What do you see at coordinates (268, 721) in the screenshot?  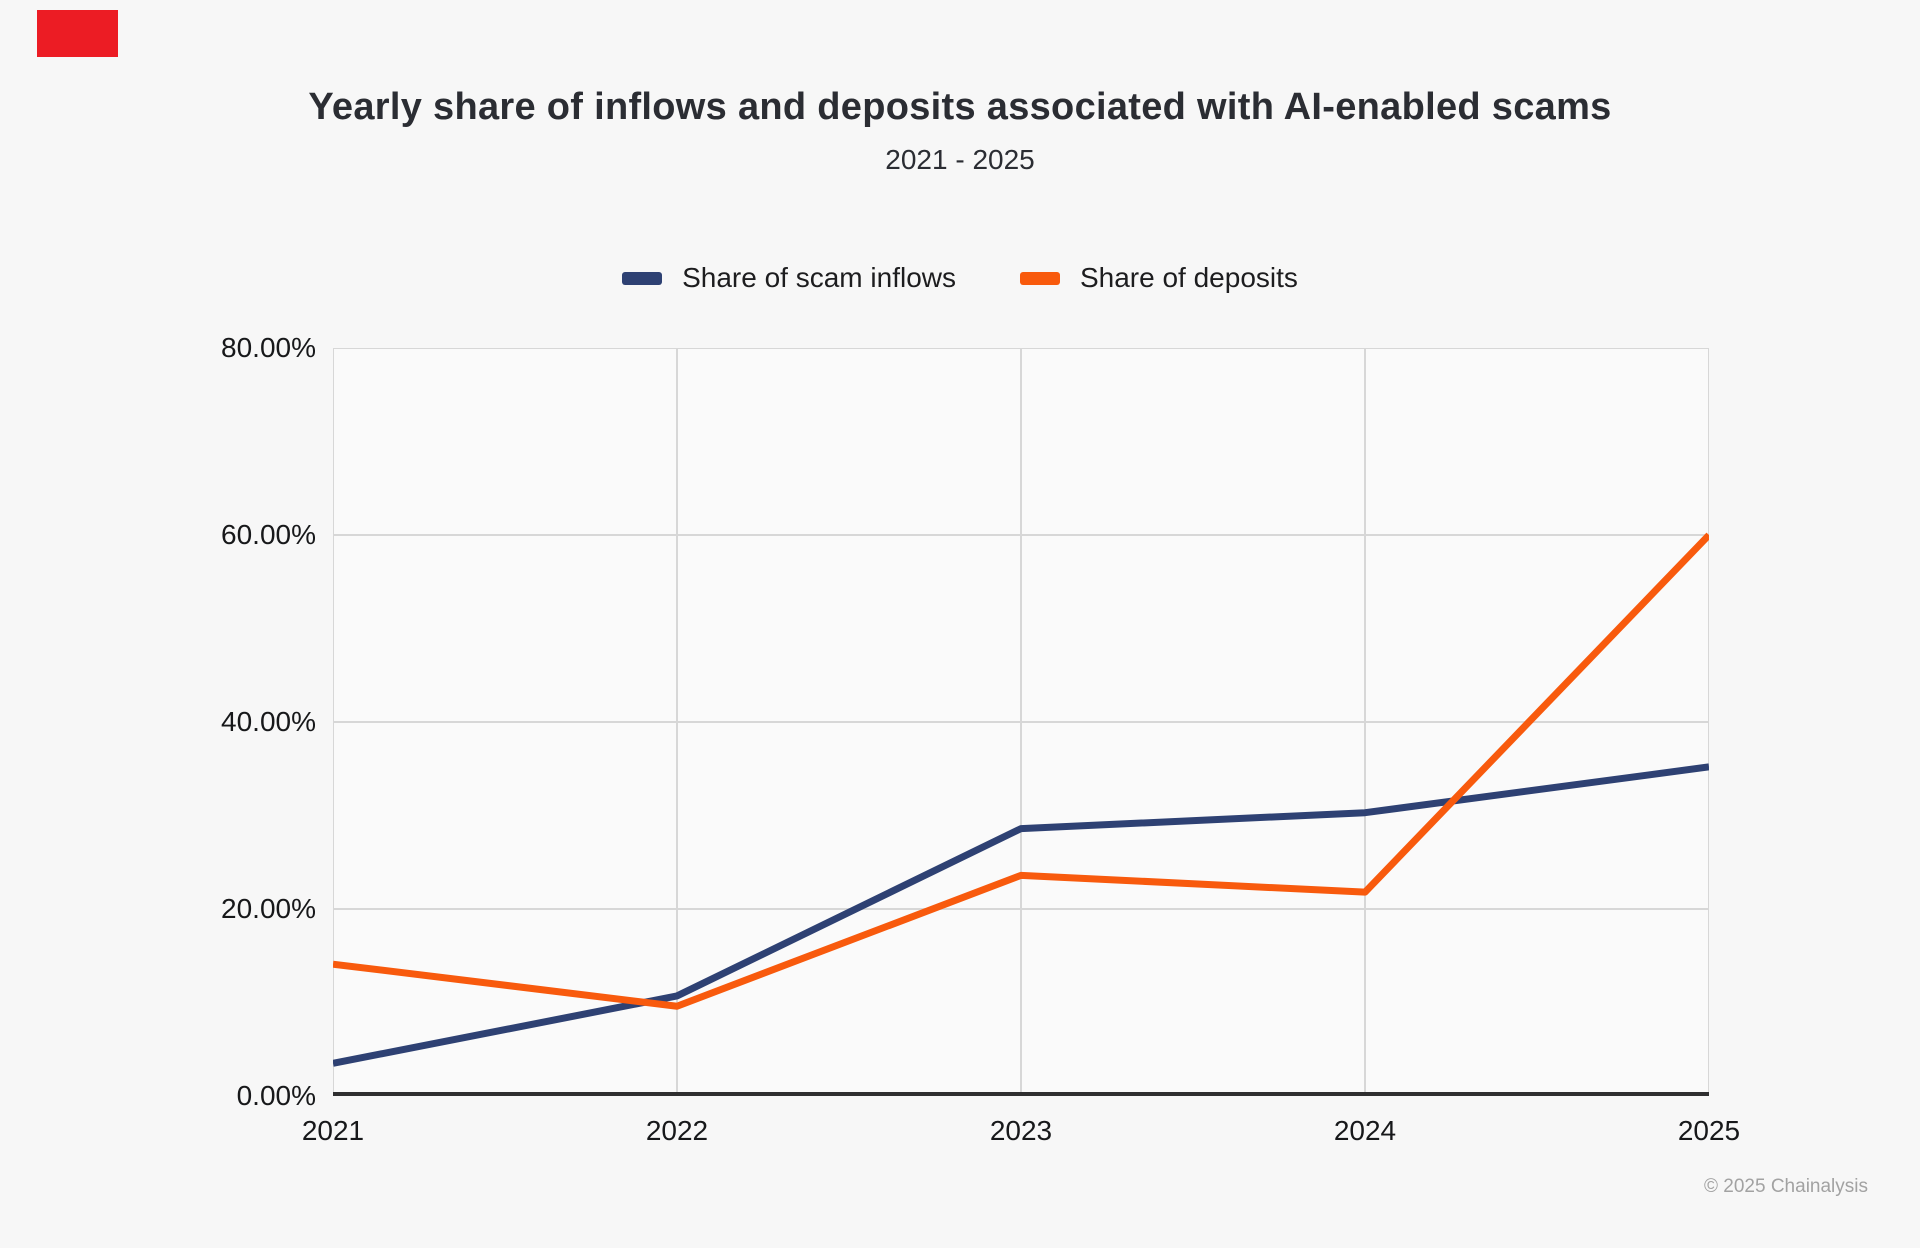 I see `y-tick-label: 40.00%` at bounding box center [268, 721].